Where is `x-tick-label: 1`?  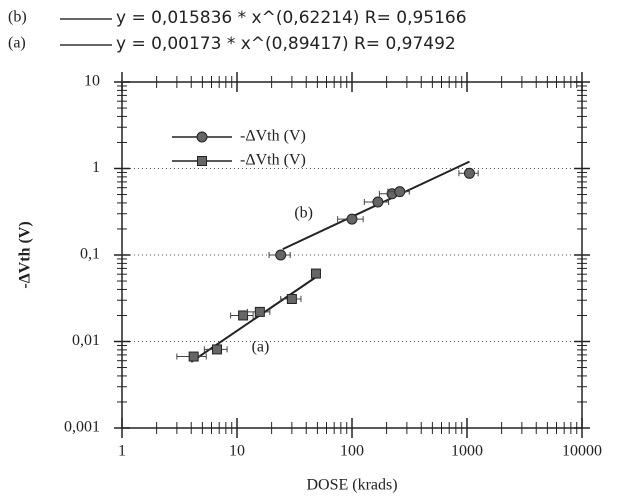
x-tick-label: 1 is located at coordinates (122, 451).